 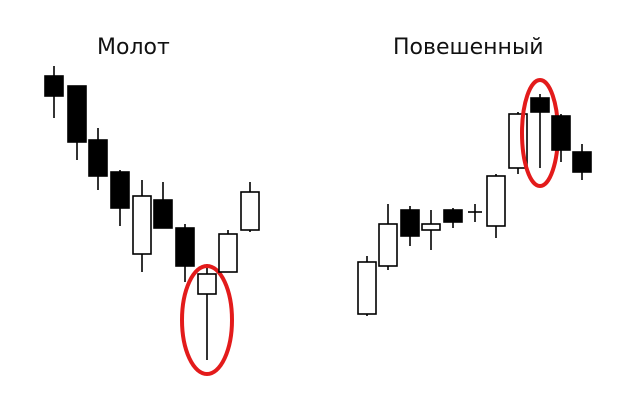 What do you see at coordinates (468, 47) in the screenshot?
I see `hanging-man-title: Повешенный` at bounding box center [468, 47].